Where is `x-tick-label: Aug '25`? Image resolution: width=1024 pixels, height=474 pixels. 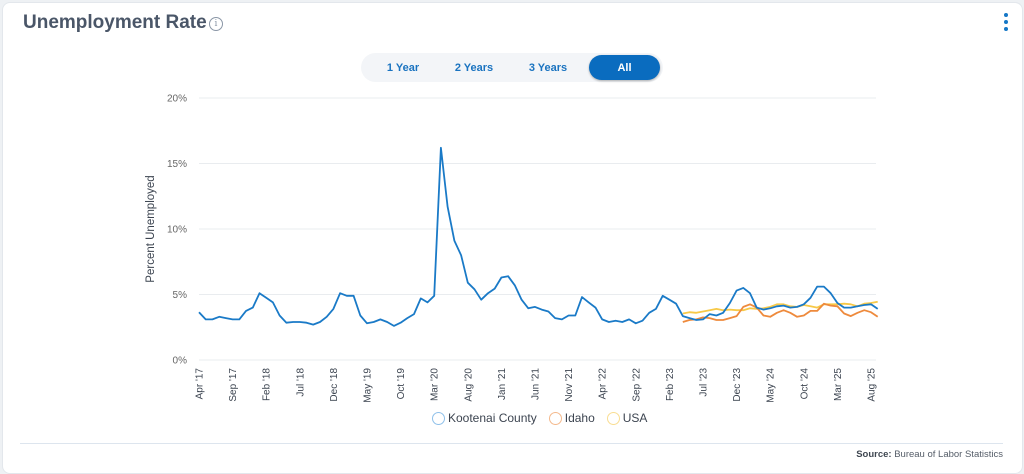
x-tick-label: Aug '25 is located at coordinates (871, 385).